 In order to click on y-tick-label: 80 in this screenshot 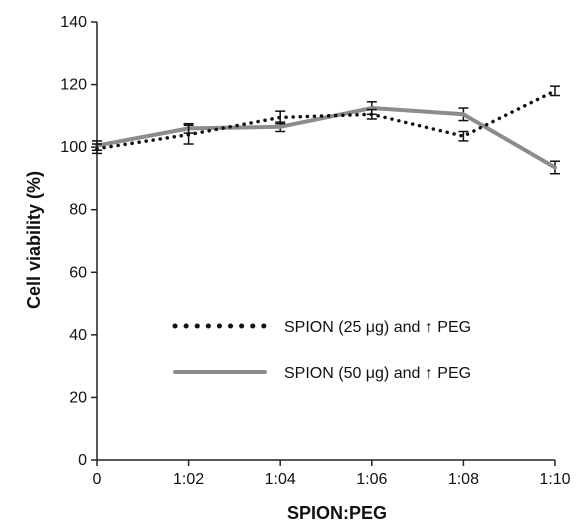, I will do `click(78, 210)`.